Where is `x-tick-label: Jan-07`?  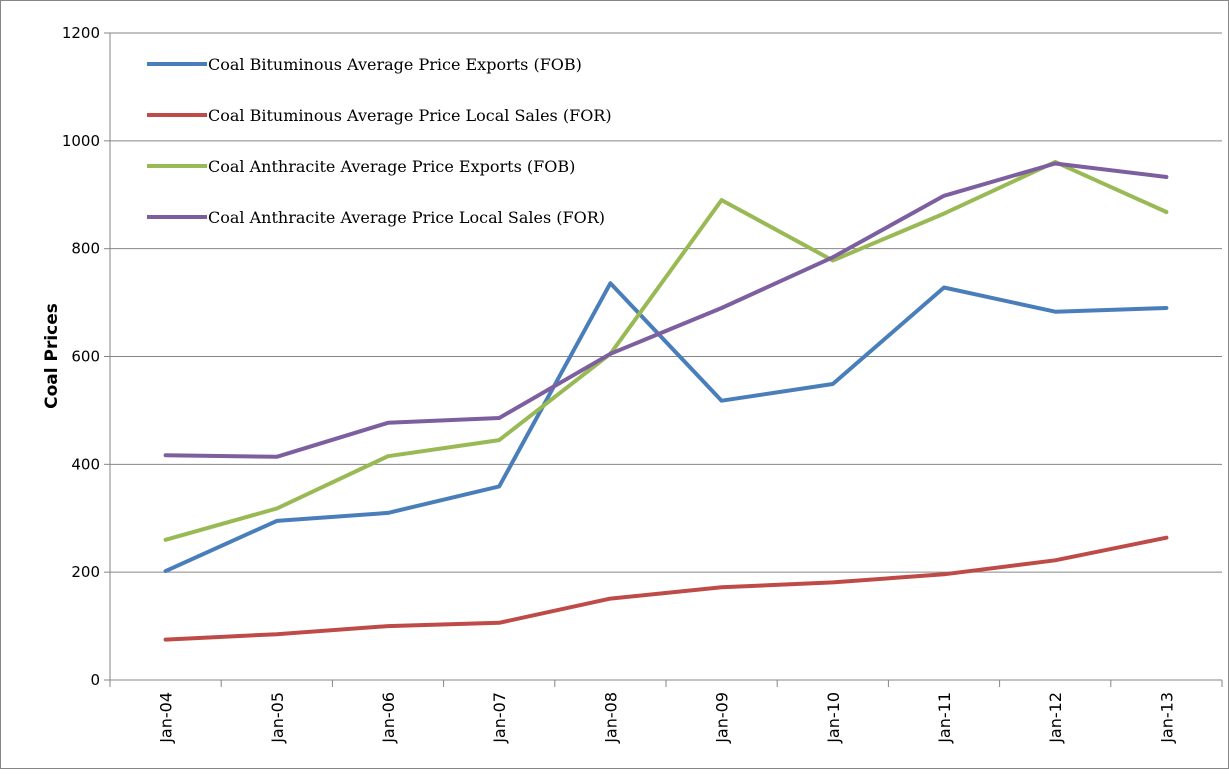 x-tick-label: Jan-07 is located at coordinates (499, 718).